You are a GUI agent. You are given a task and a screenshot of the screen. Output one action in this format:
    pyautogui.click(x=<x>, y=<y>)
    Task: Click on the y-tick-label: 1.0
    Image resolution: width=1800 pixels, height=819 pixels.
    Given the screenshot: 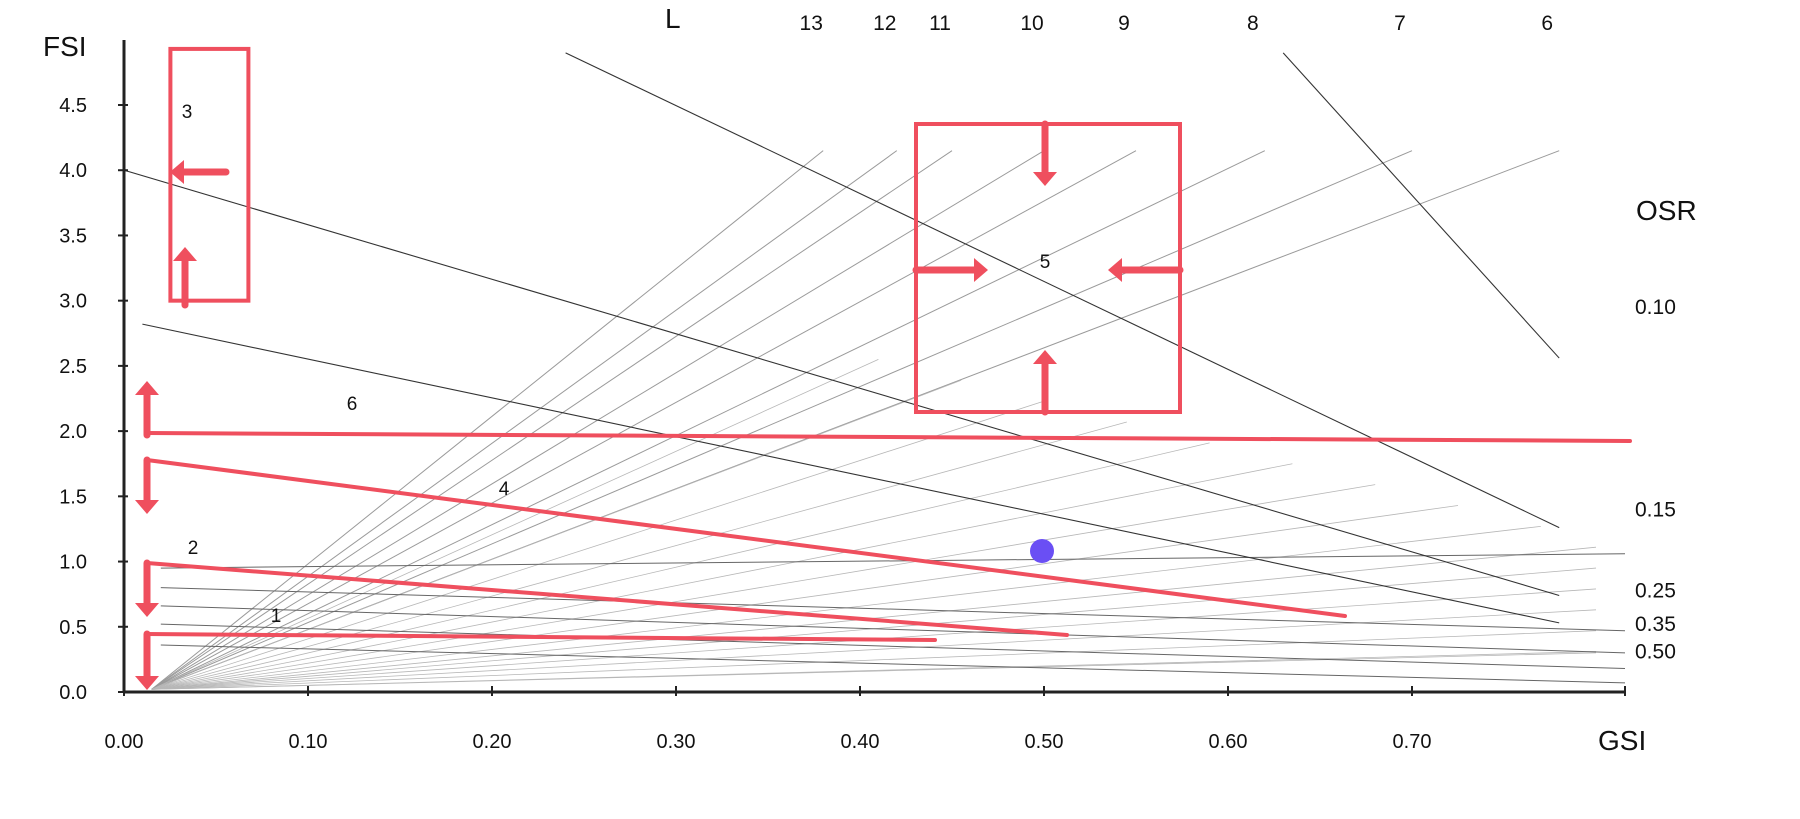 What is the action you would take?
    pyautogui.click(x=73, y=563)
    